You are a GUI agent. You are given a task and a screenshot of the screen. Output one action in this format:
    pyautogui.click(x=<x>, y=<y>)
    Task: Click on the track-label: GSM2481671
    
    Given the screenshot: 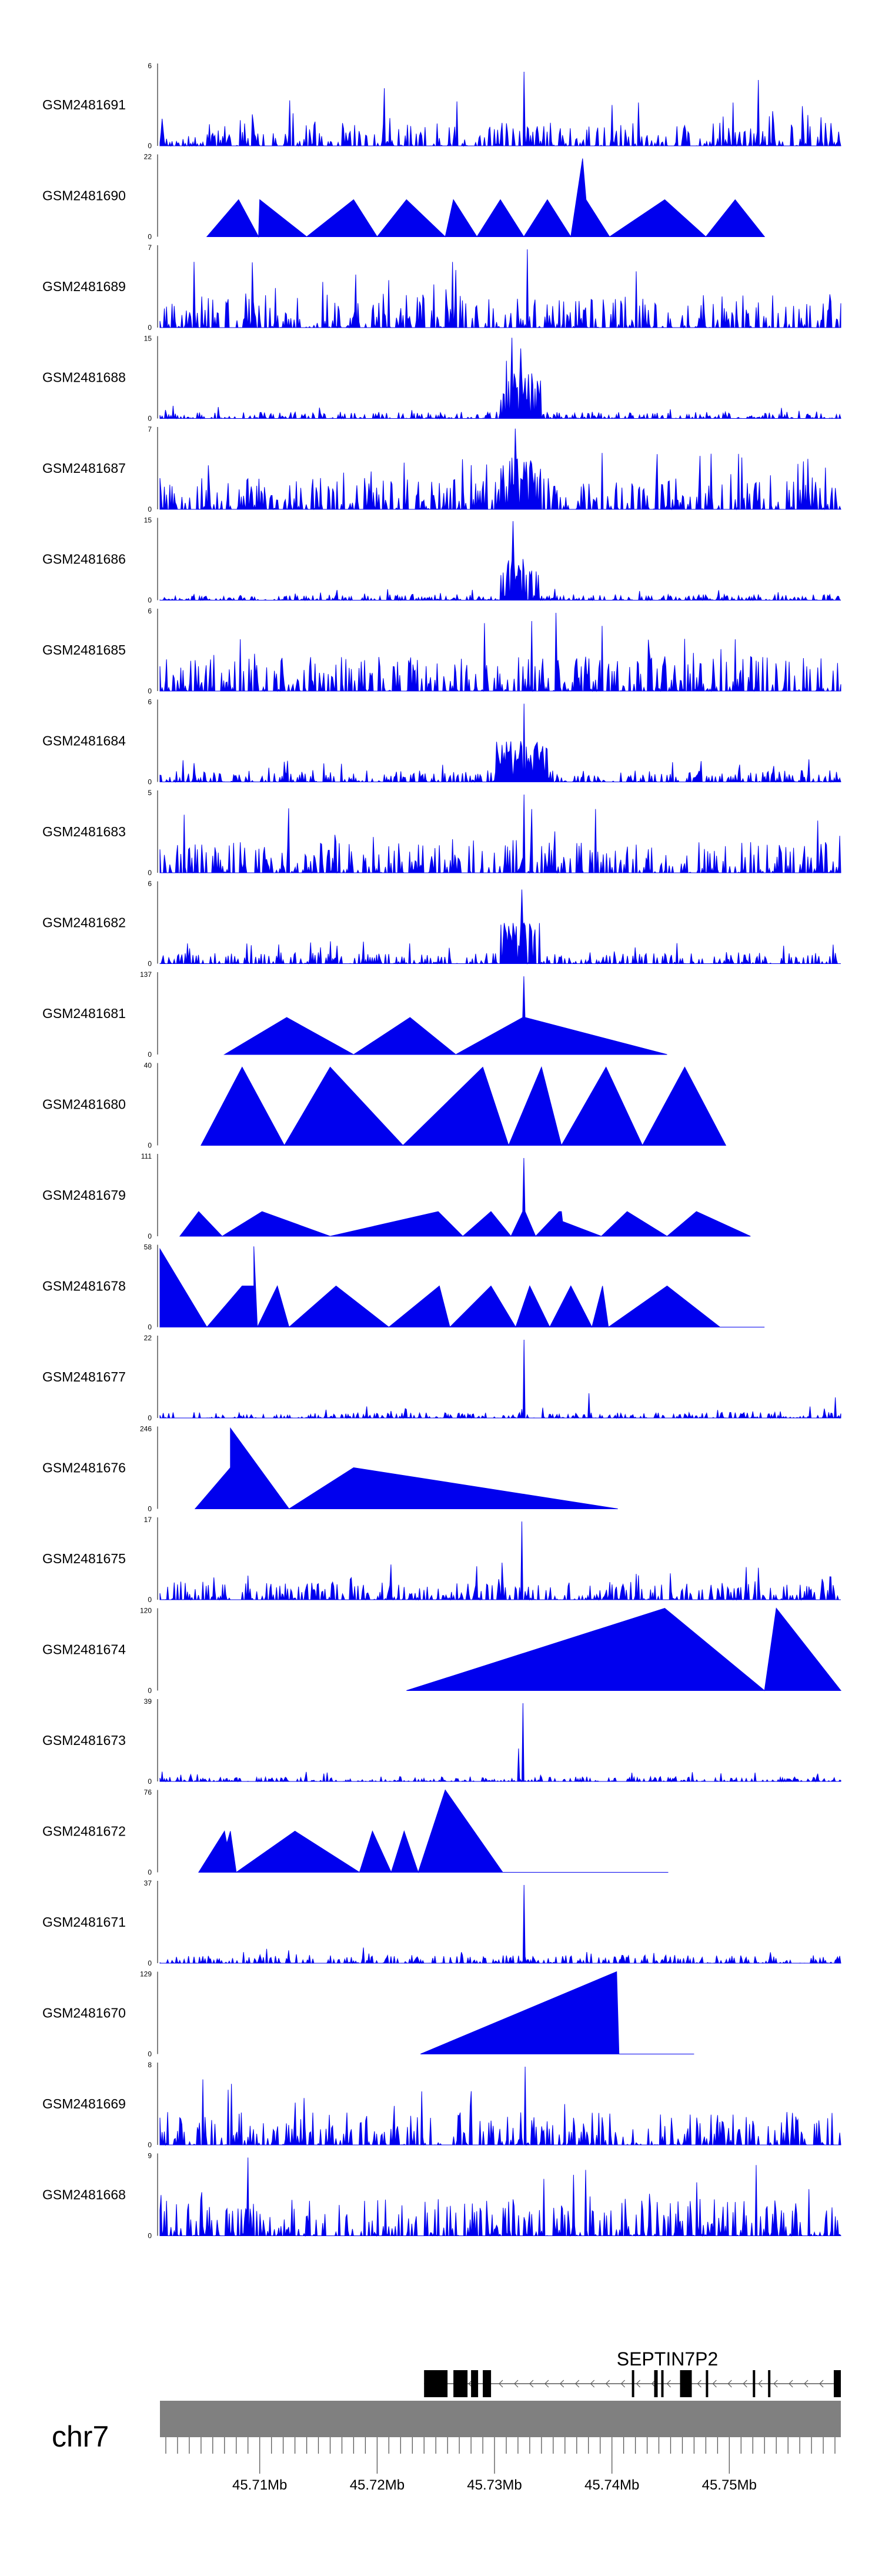 What is the action you would take?
    pyautogui.click(x=84, y=1922)
    